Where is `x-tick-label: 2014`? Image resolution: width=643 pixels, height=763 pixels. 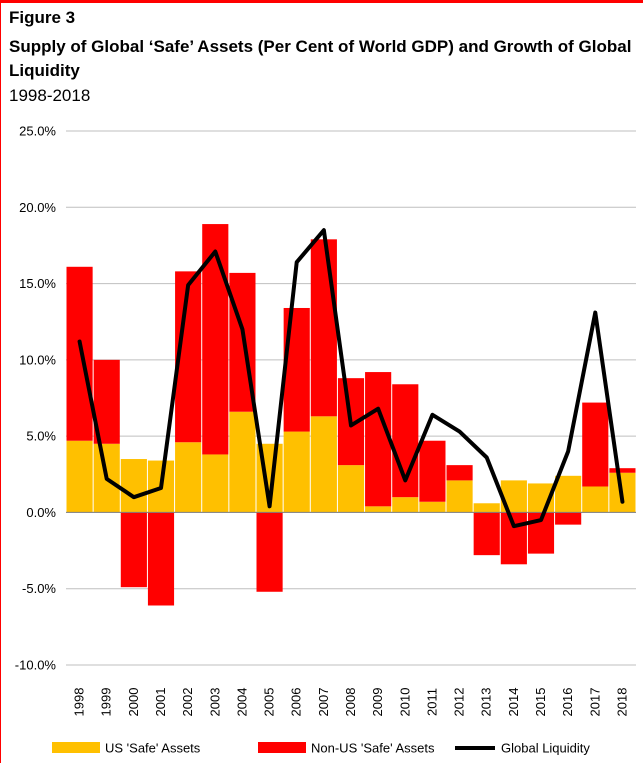
x-tick-label: 2014 is located at coordinates (513, 702).